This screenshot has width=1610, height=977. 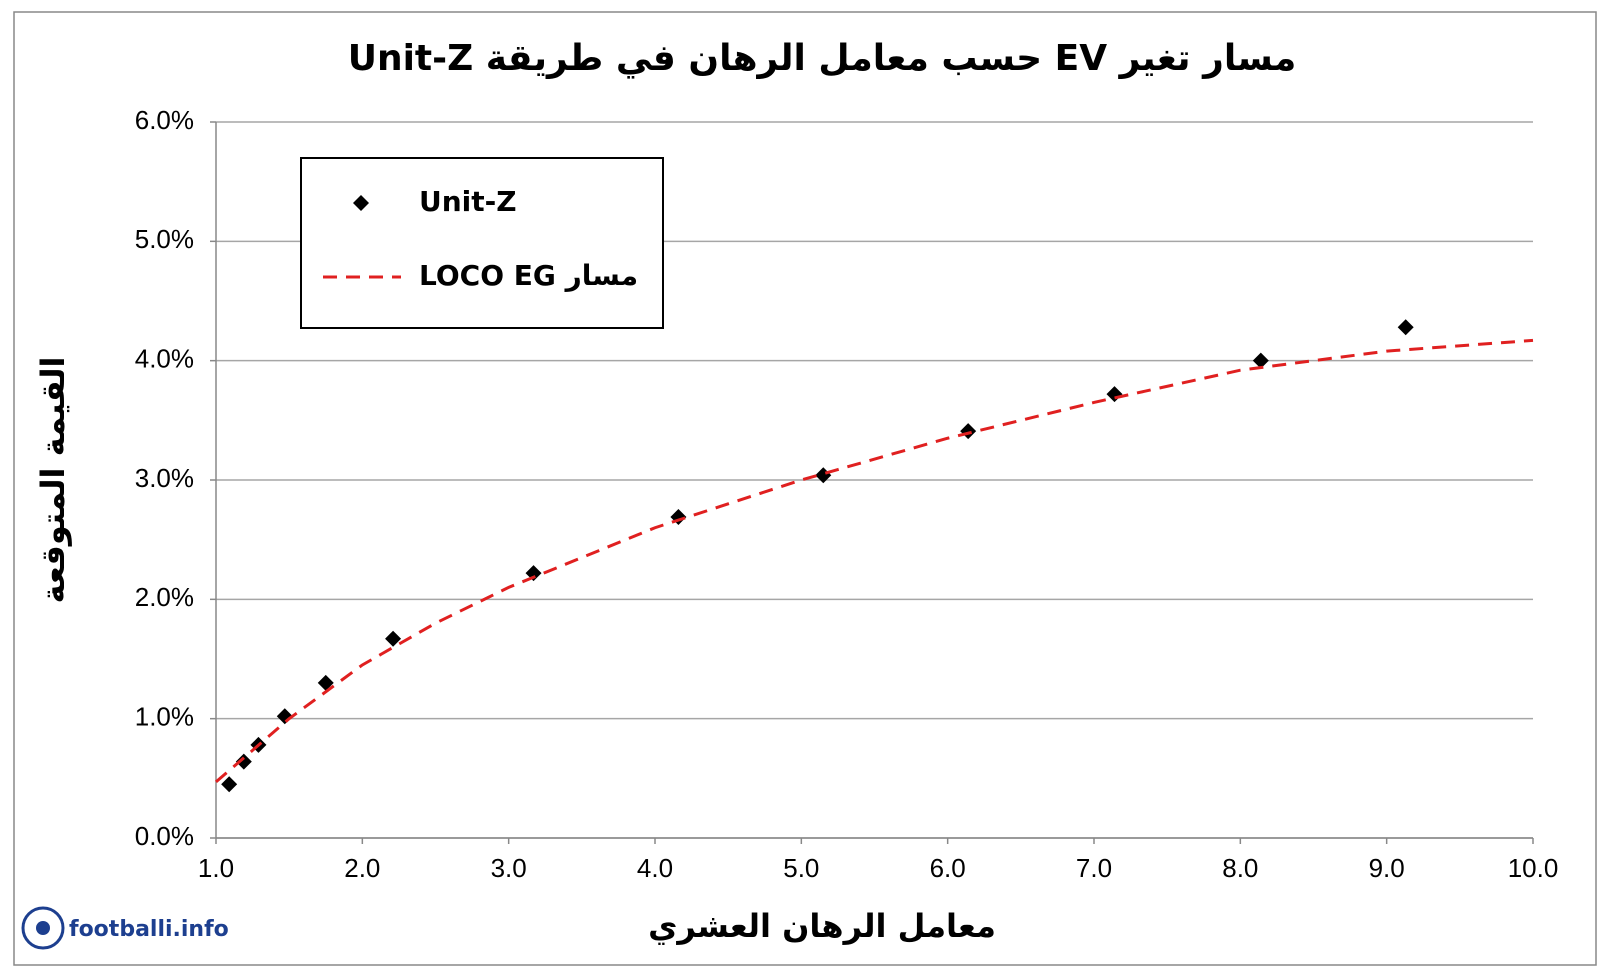 What do you see at coordinates (1533, 868) in the screenshot?
I see `x-tick-label: 10.0` at bounding box center [1533, 868].